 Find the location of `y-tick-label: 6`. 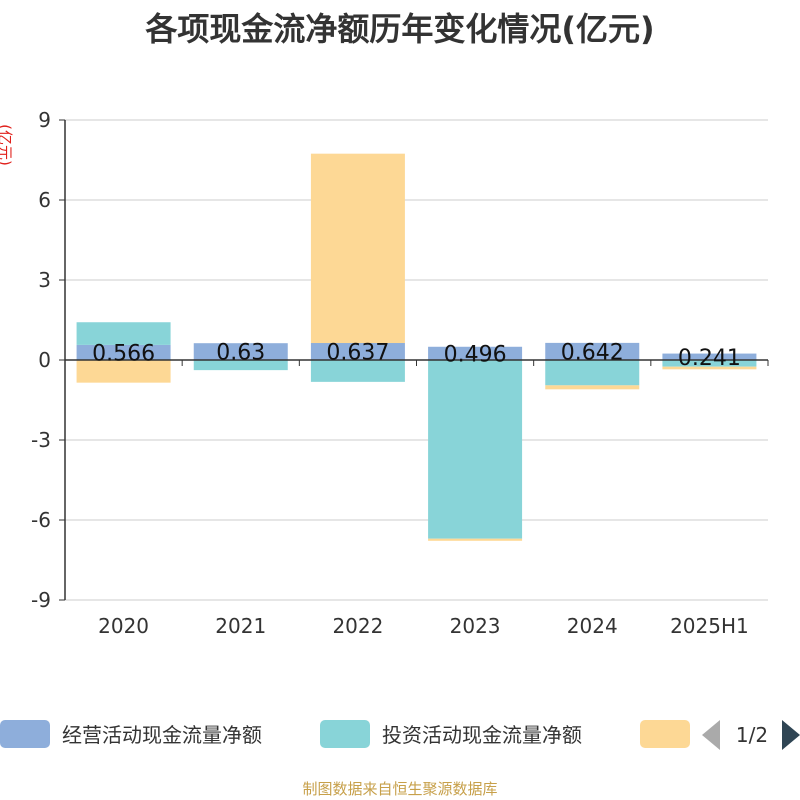

y-tick-label: 6 is located at coordinates (44, 200).